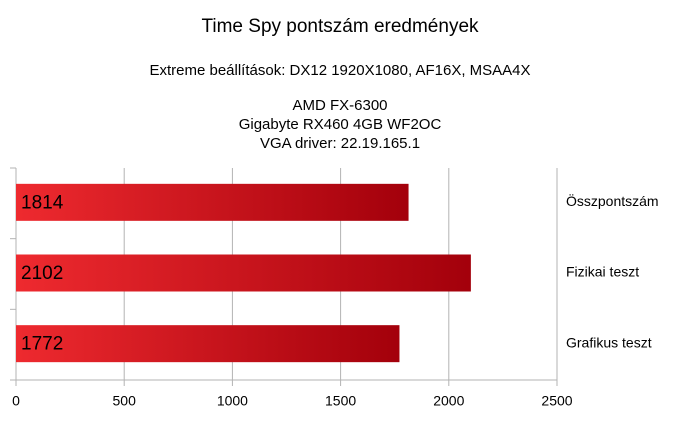 The width and height of the screenshot is (680, 423). What do you see at coordinates (340, 143) in the screenshot?
I see `description-line: VGA driver: 22.19.165.1` at bounding box center [340, 143].